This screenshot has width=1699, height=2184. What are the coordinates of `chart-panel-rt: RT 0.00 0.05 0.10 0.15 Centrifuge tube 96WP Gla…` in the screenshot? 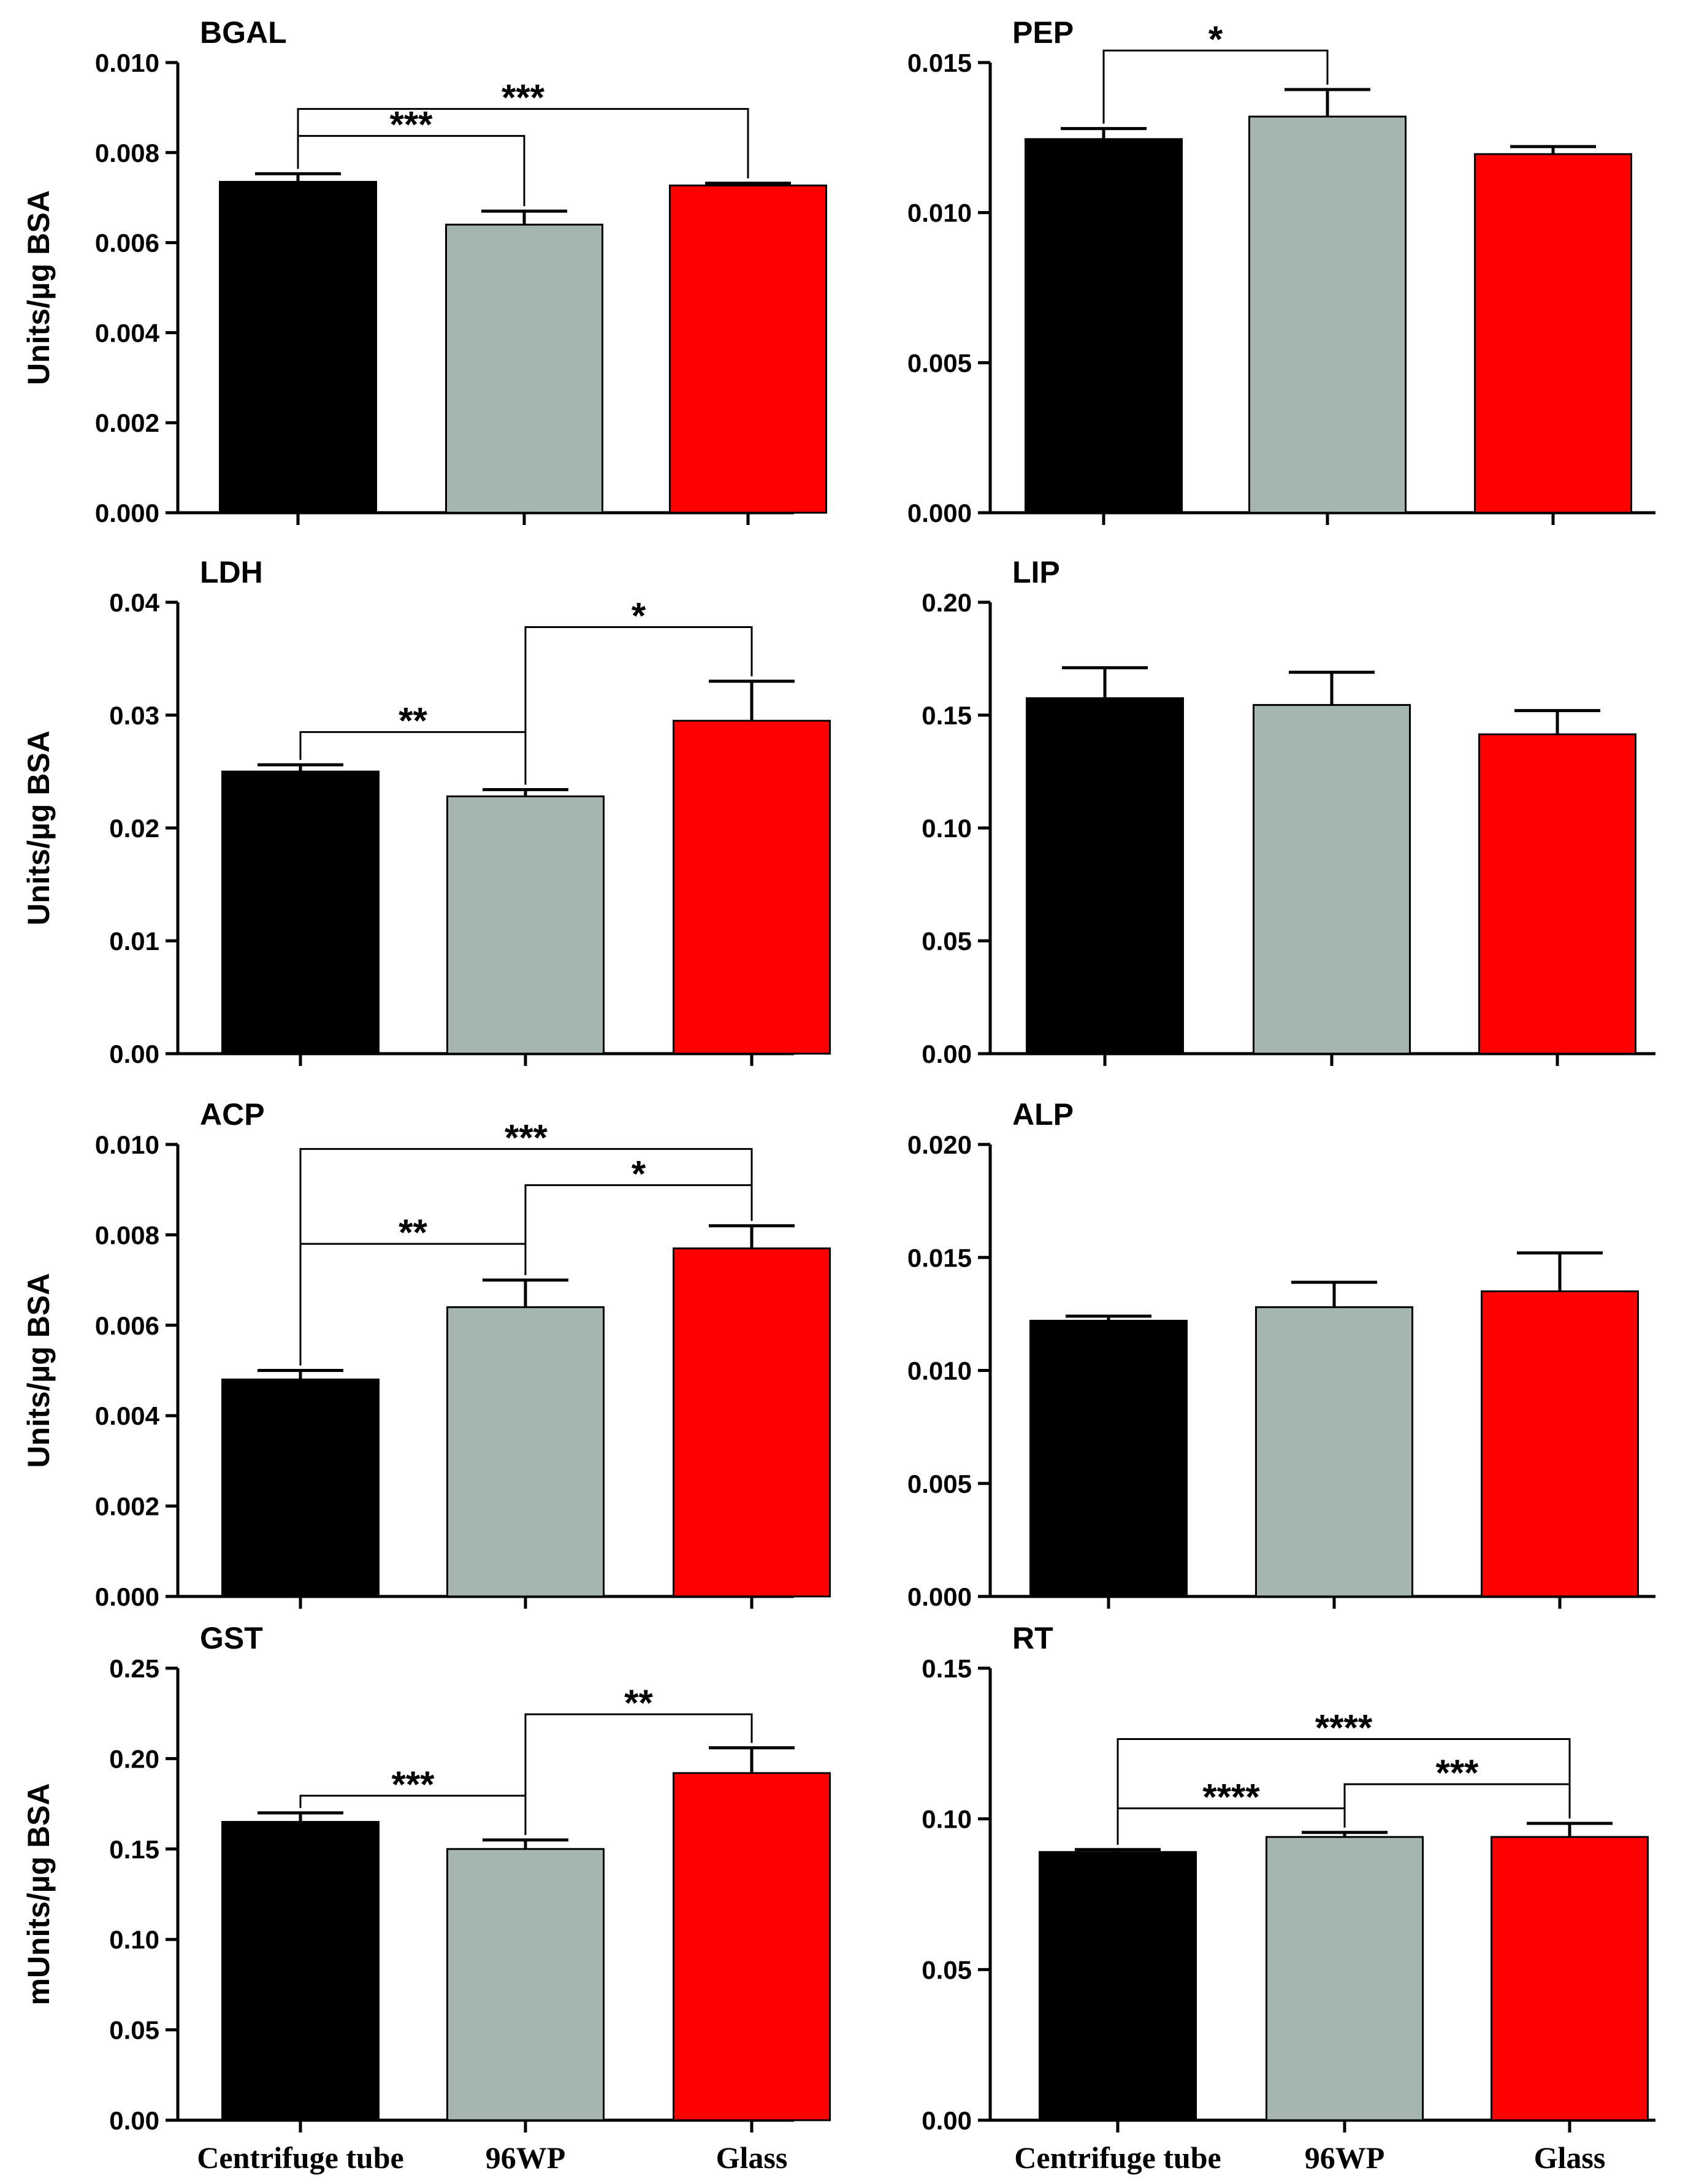 It's located at (1288, 1898).